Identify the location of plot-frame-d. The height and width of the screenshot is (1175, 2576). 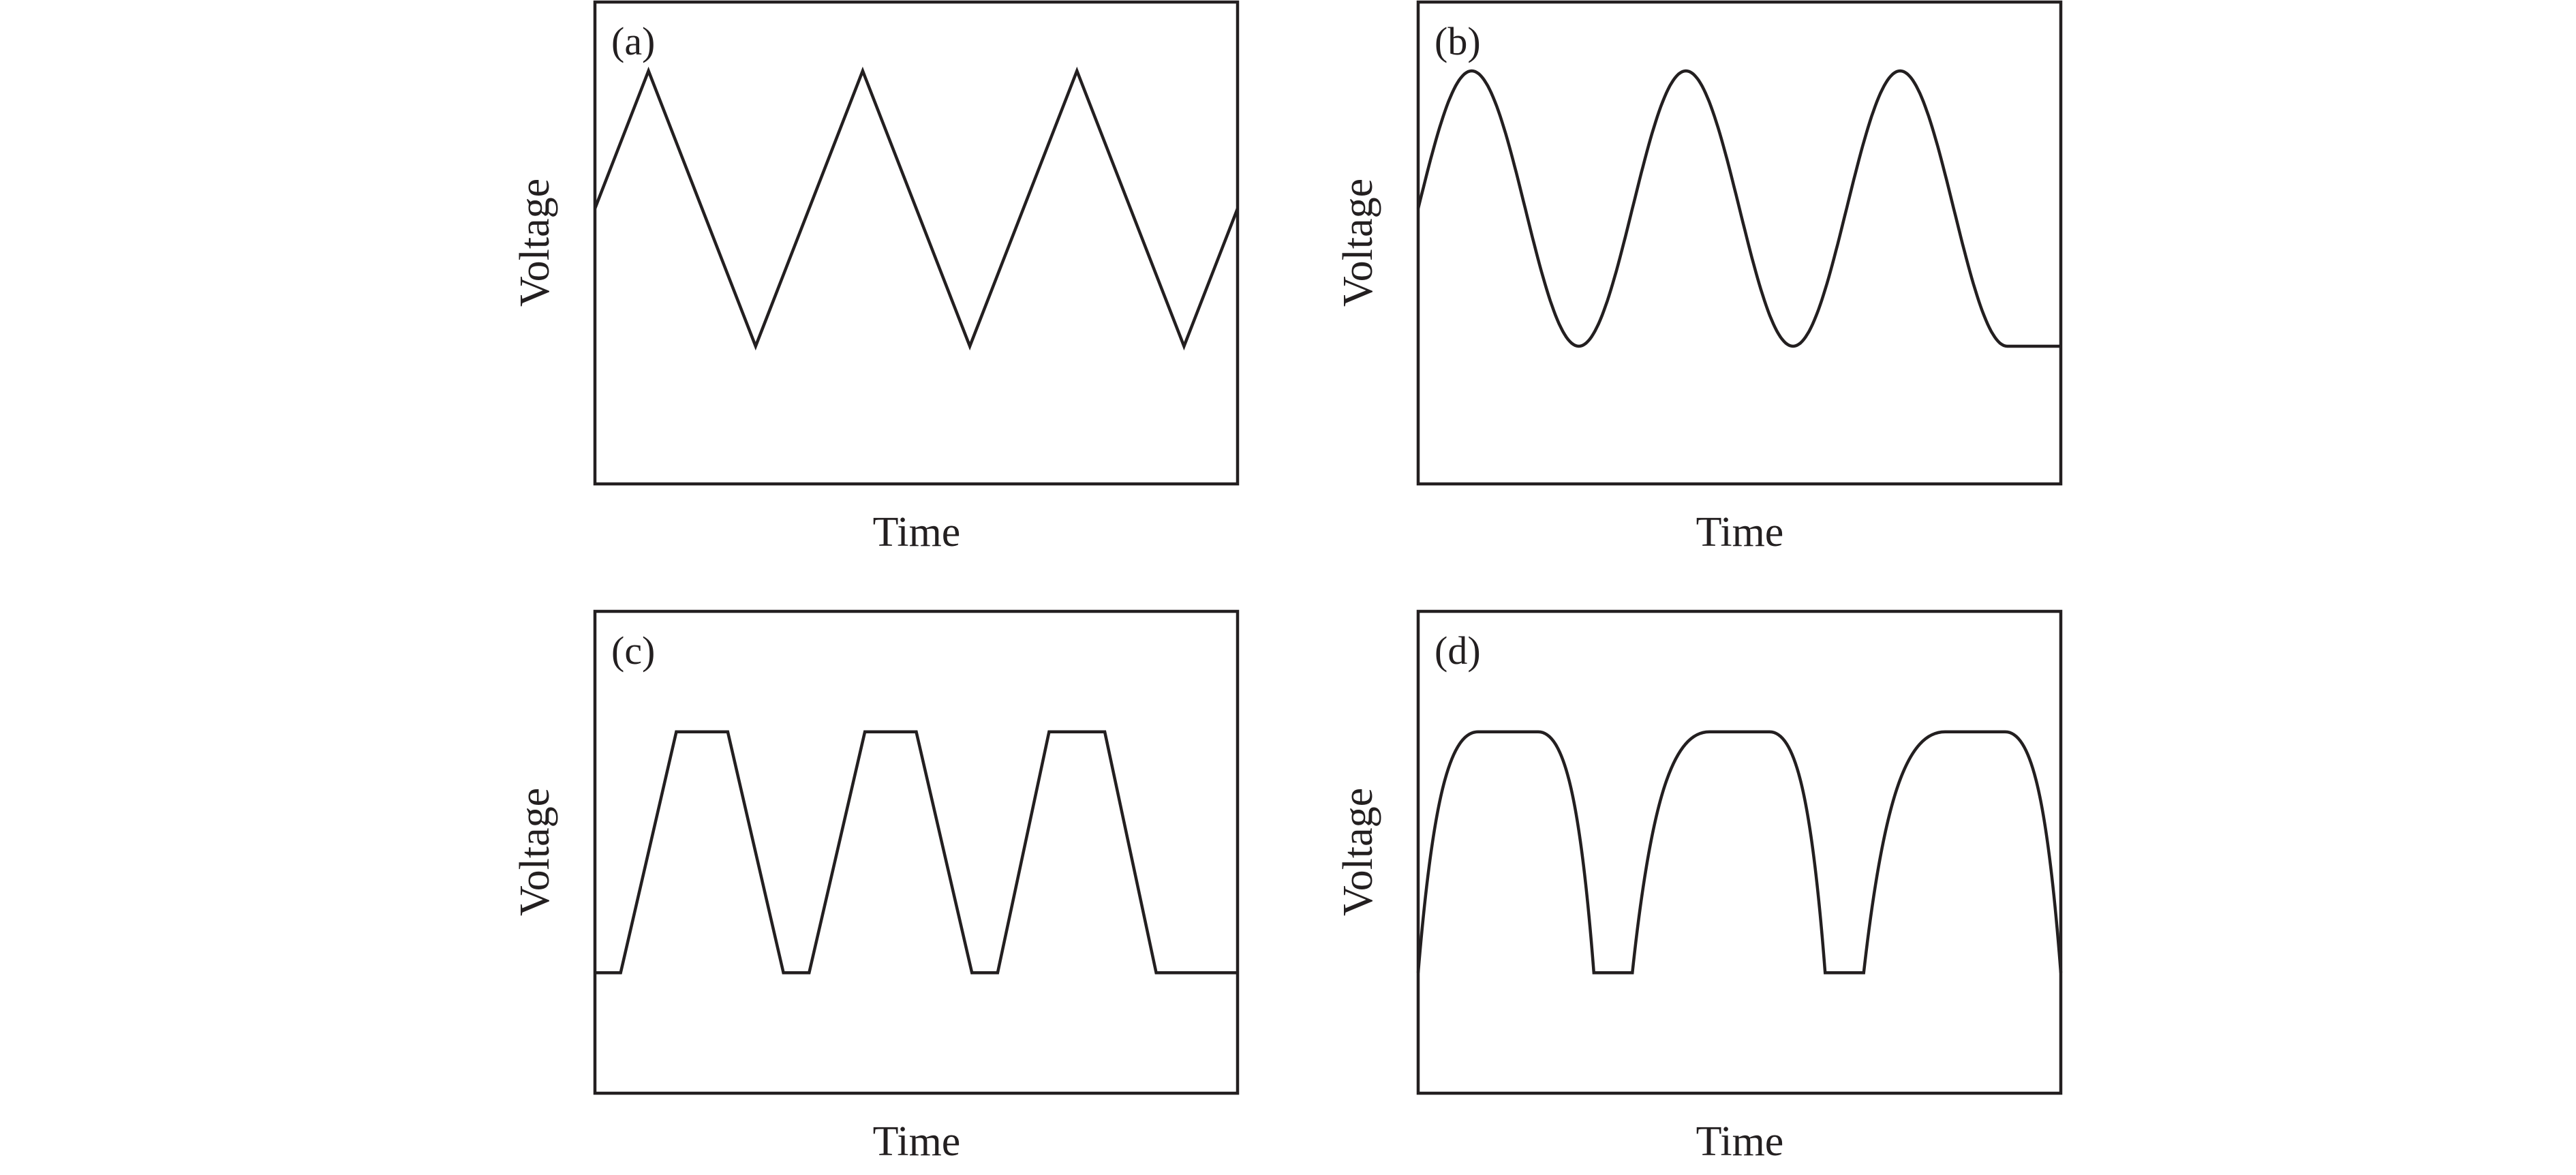
(1739, 852).